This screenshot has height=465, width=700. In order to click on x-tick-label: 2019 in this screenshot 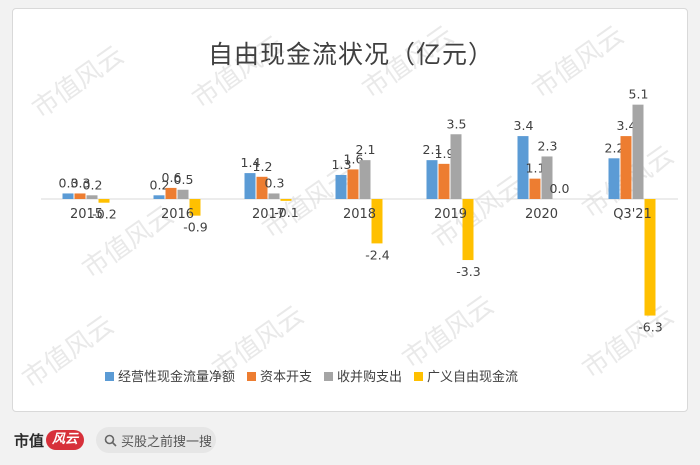, I will do `click(450, 214)`.